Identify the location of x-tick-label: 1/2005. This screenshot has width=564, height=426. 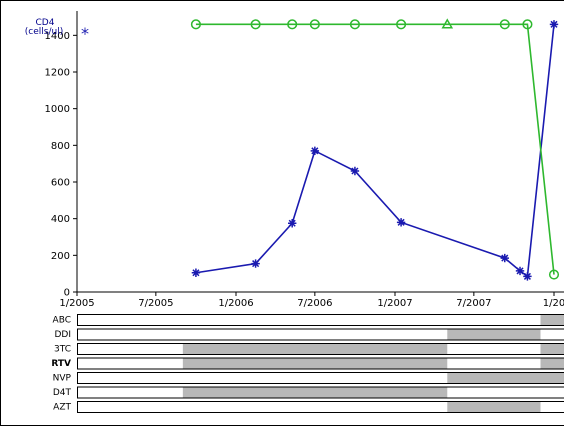
(76, 303).